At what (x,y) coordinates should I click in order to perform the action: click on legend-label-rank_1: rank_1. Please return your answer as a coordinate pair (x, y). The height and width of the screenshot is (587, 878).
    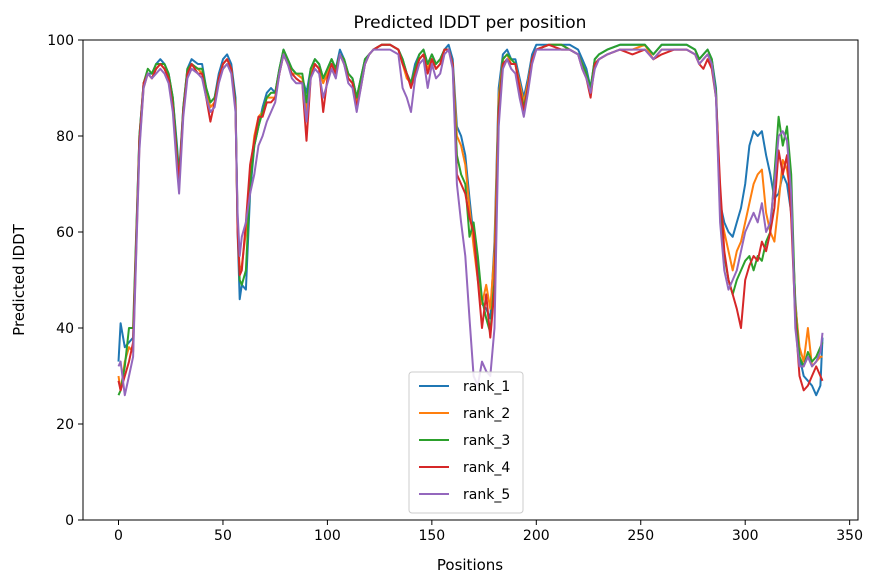
    Looking at the image, I should click on (486, 387).